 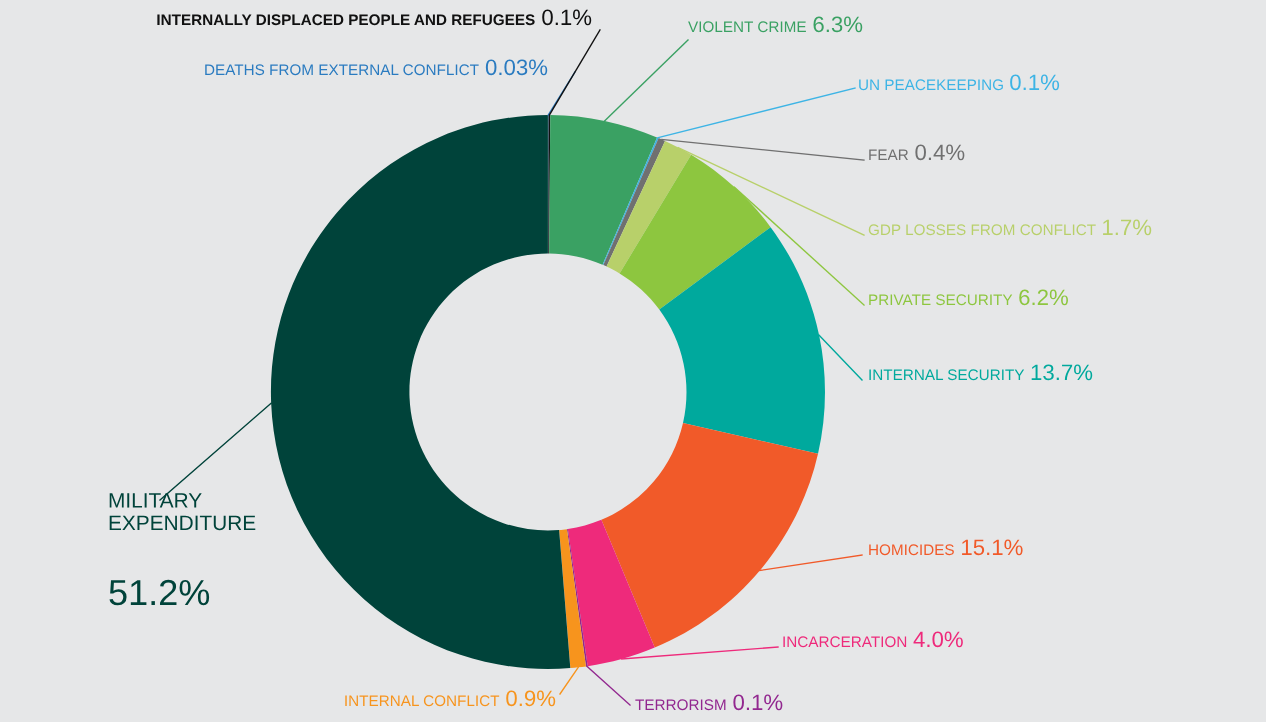 I want to click on slice-label: TERRORISM, so click(x=680, y=705).